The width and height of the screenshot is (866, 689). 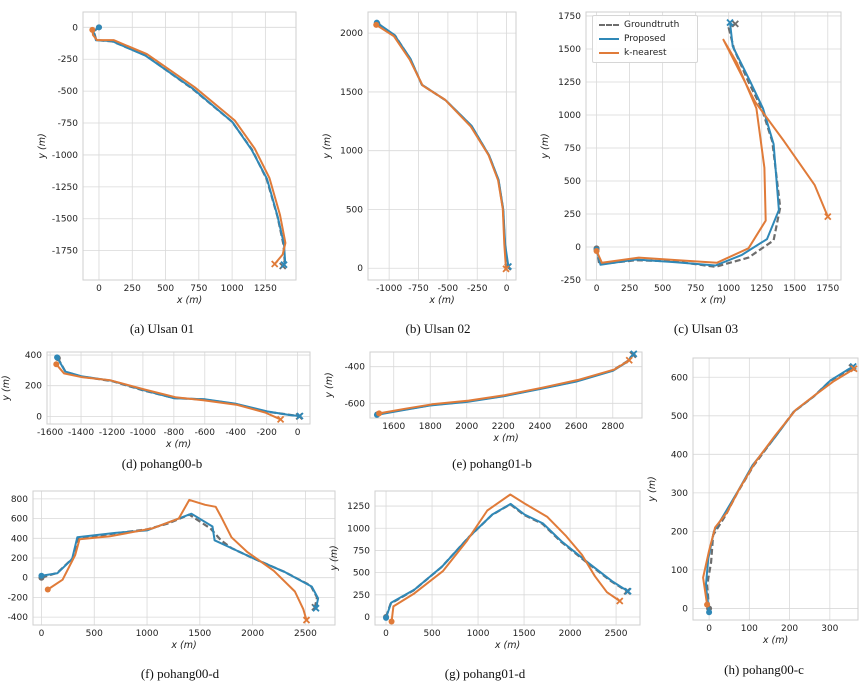 I want to click on x-tick-label: -750, so click(x=418, y=289).